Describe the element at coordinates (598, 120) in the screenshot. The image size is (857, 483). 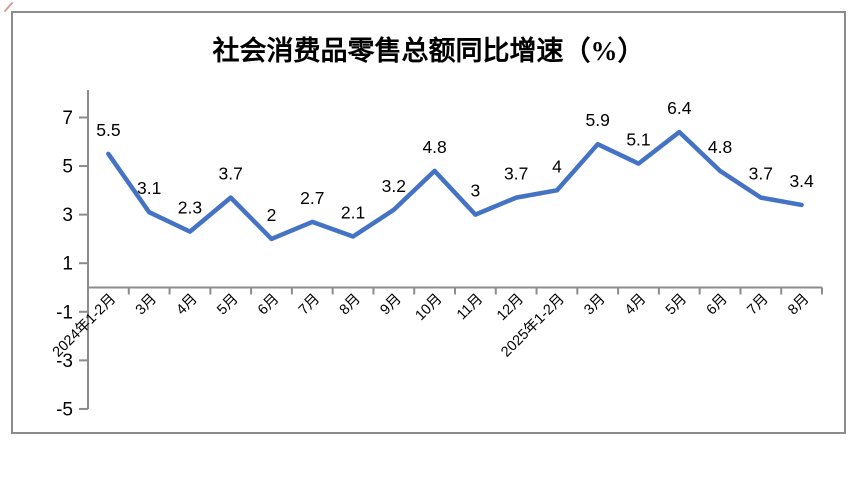
I see `data-label: 5.9` at that location.